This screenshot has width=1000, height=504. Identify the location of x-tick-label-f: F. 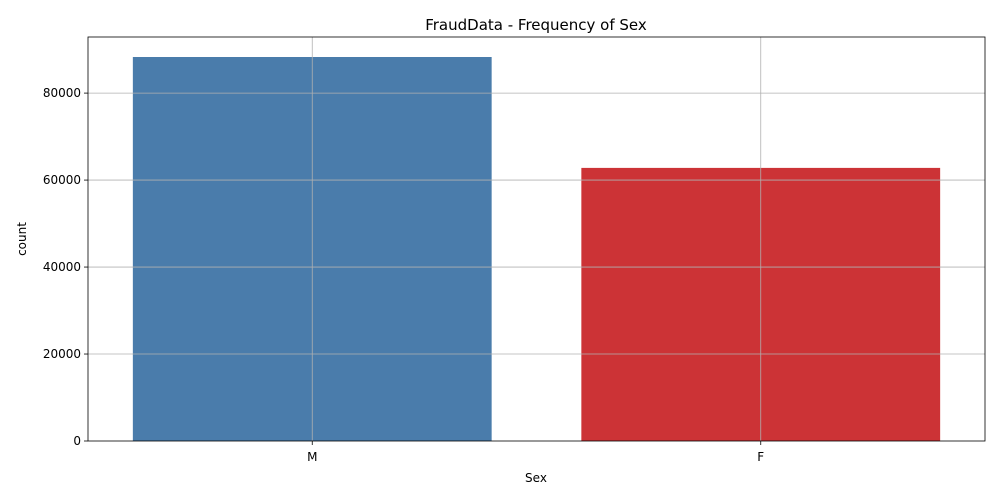
(760, 457).